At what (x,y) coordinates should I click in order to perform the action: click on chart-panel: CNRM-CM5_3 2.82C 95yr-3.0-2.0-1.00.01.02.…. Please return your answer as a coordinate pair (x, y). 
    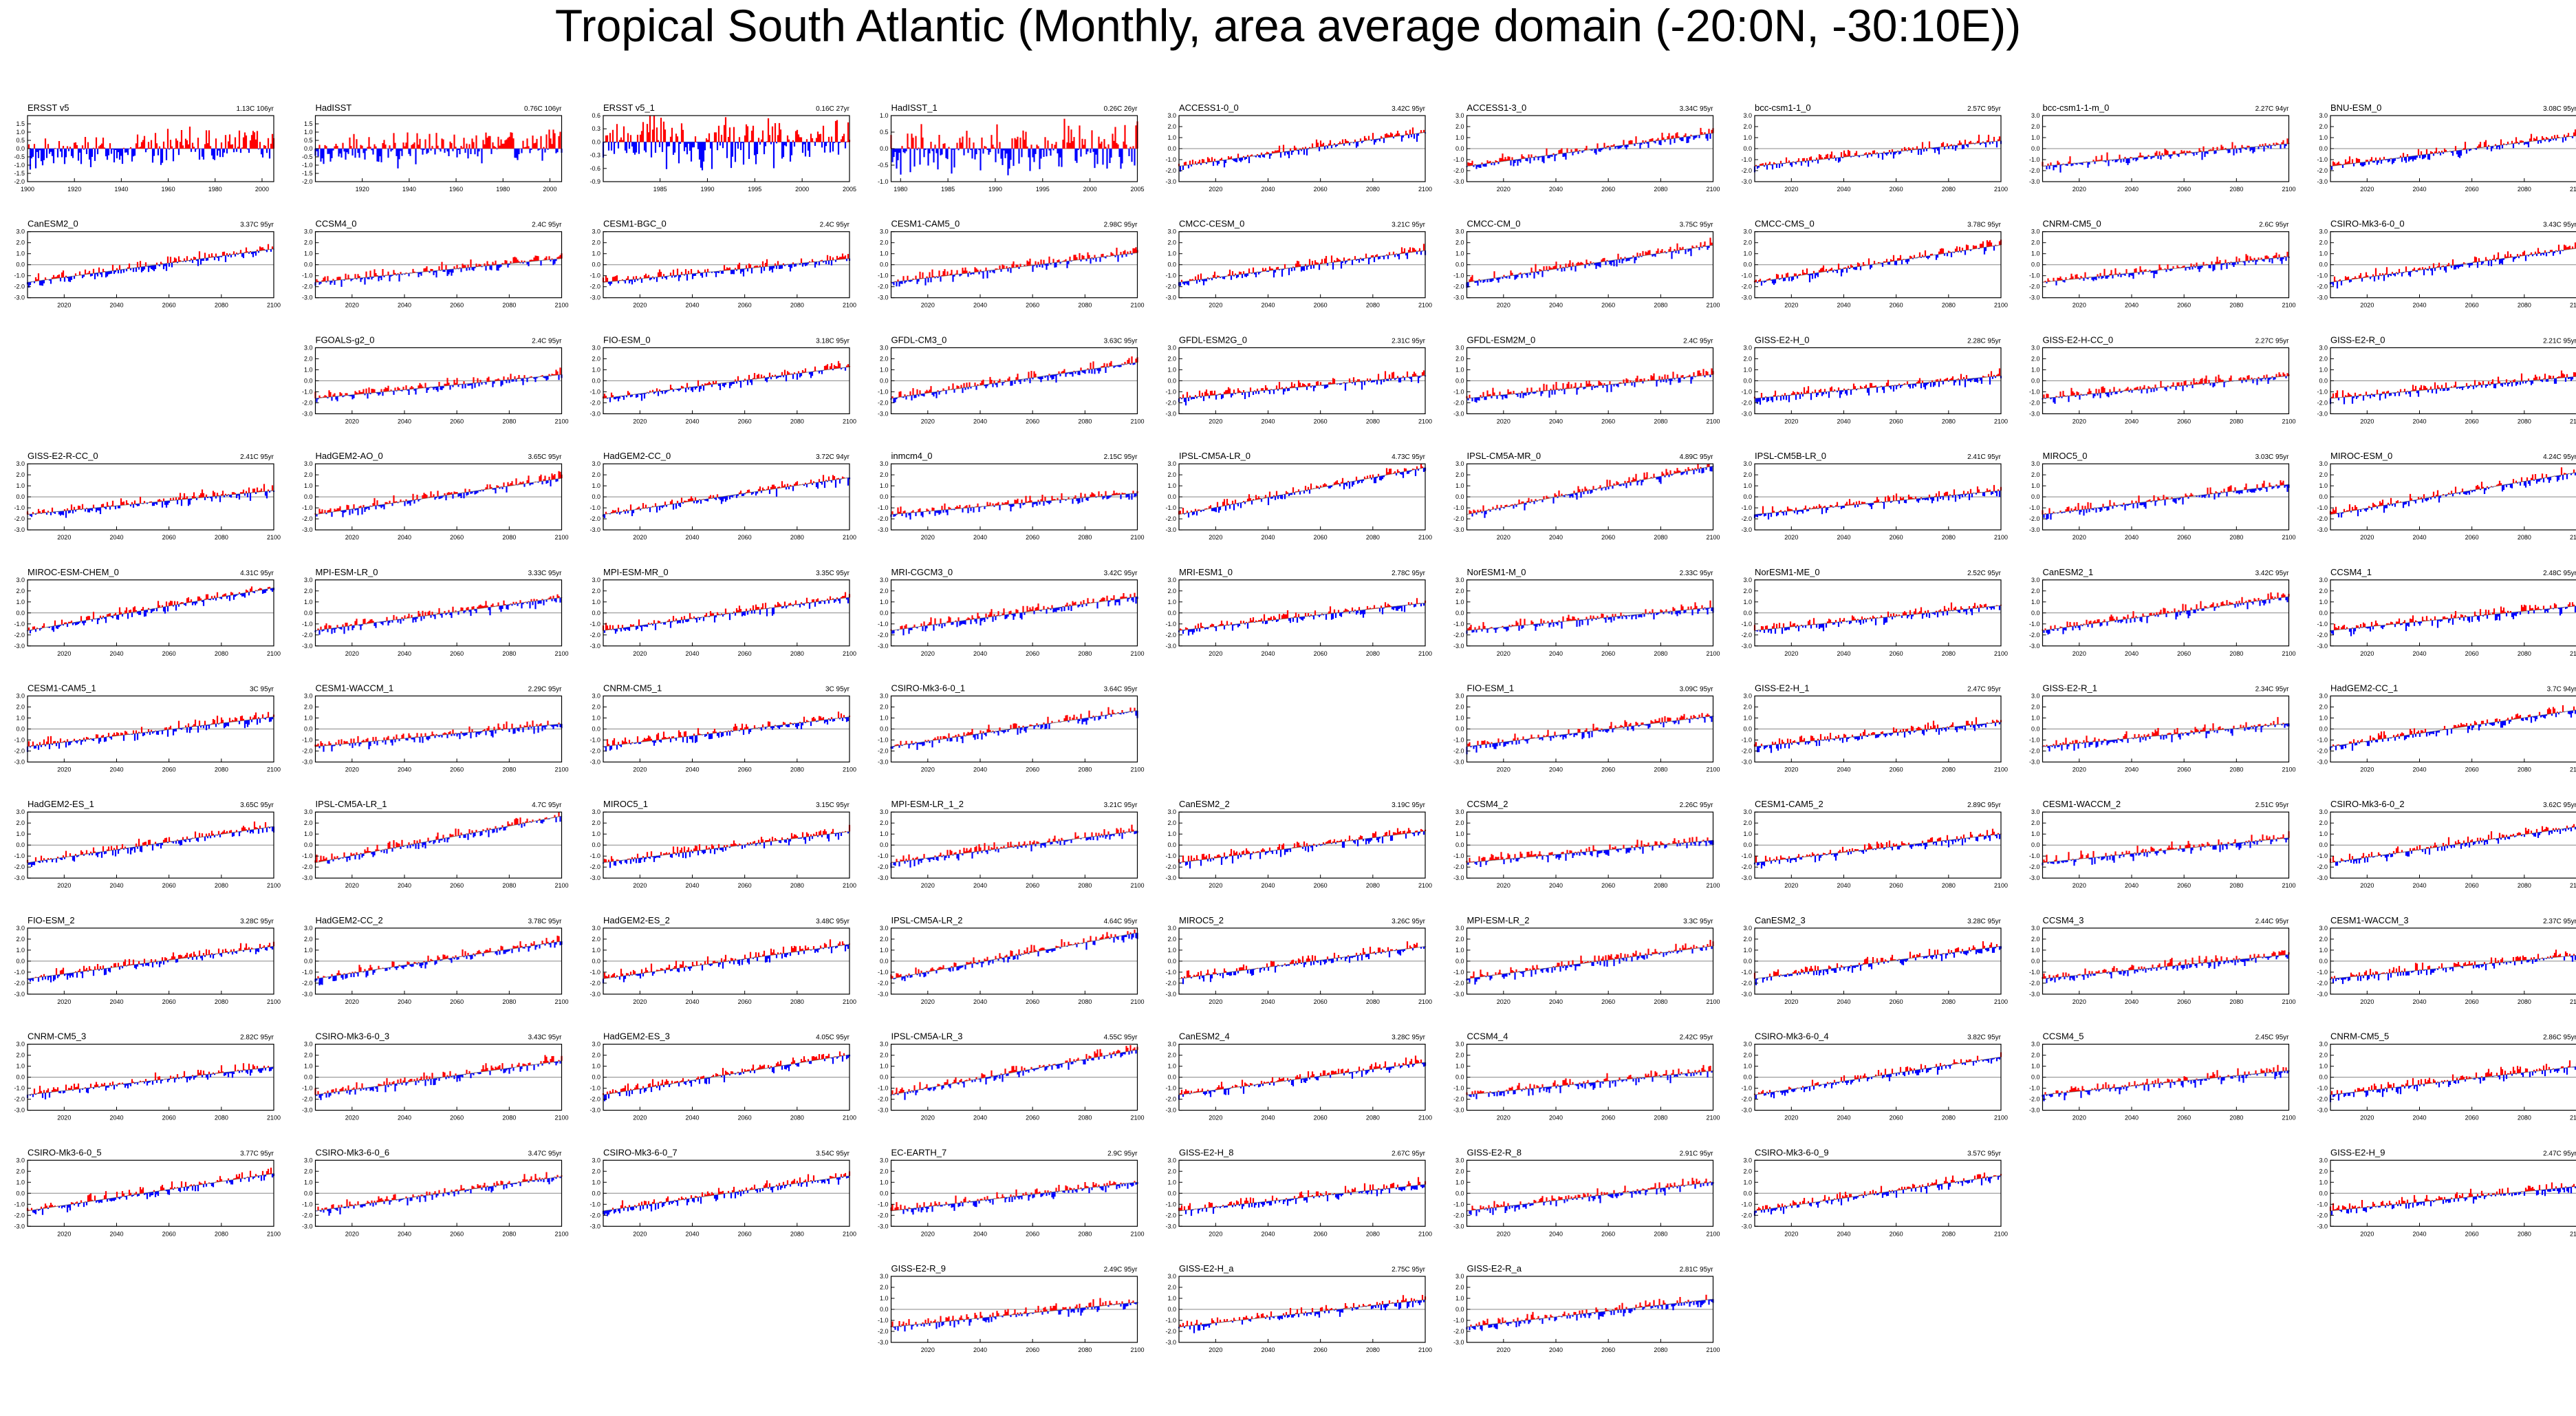
    Looking at the image, I should click on (147, 1076).